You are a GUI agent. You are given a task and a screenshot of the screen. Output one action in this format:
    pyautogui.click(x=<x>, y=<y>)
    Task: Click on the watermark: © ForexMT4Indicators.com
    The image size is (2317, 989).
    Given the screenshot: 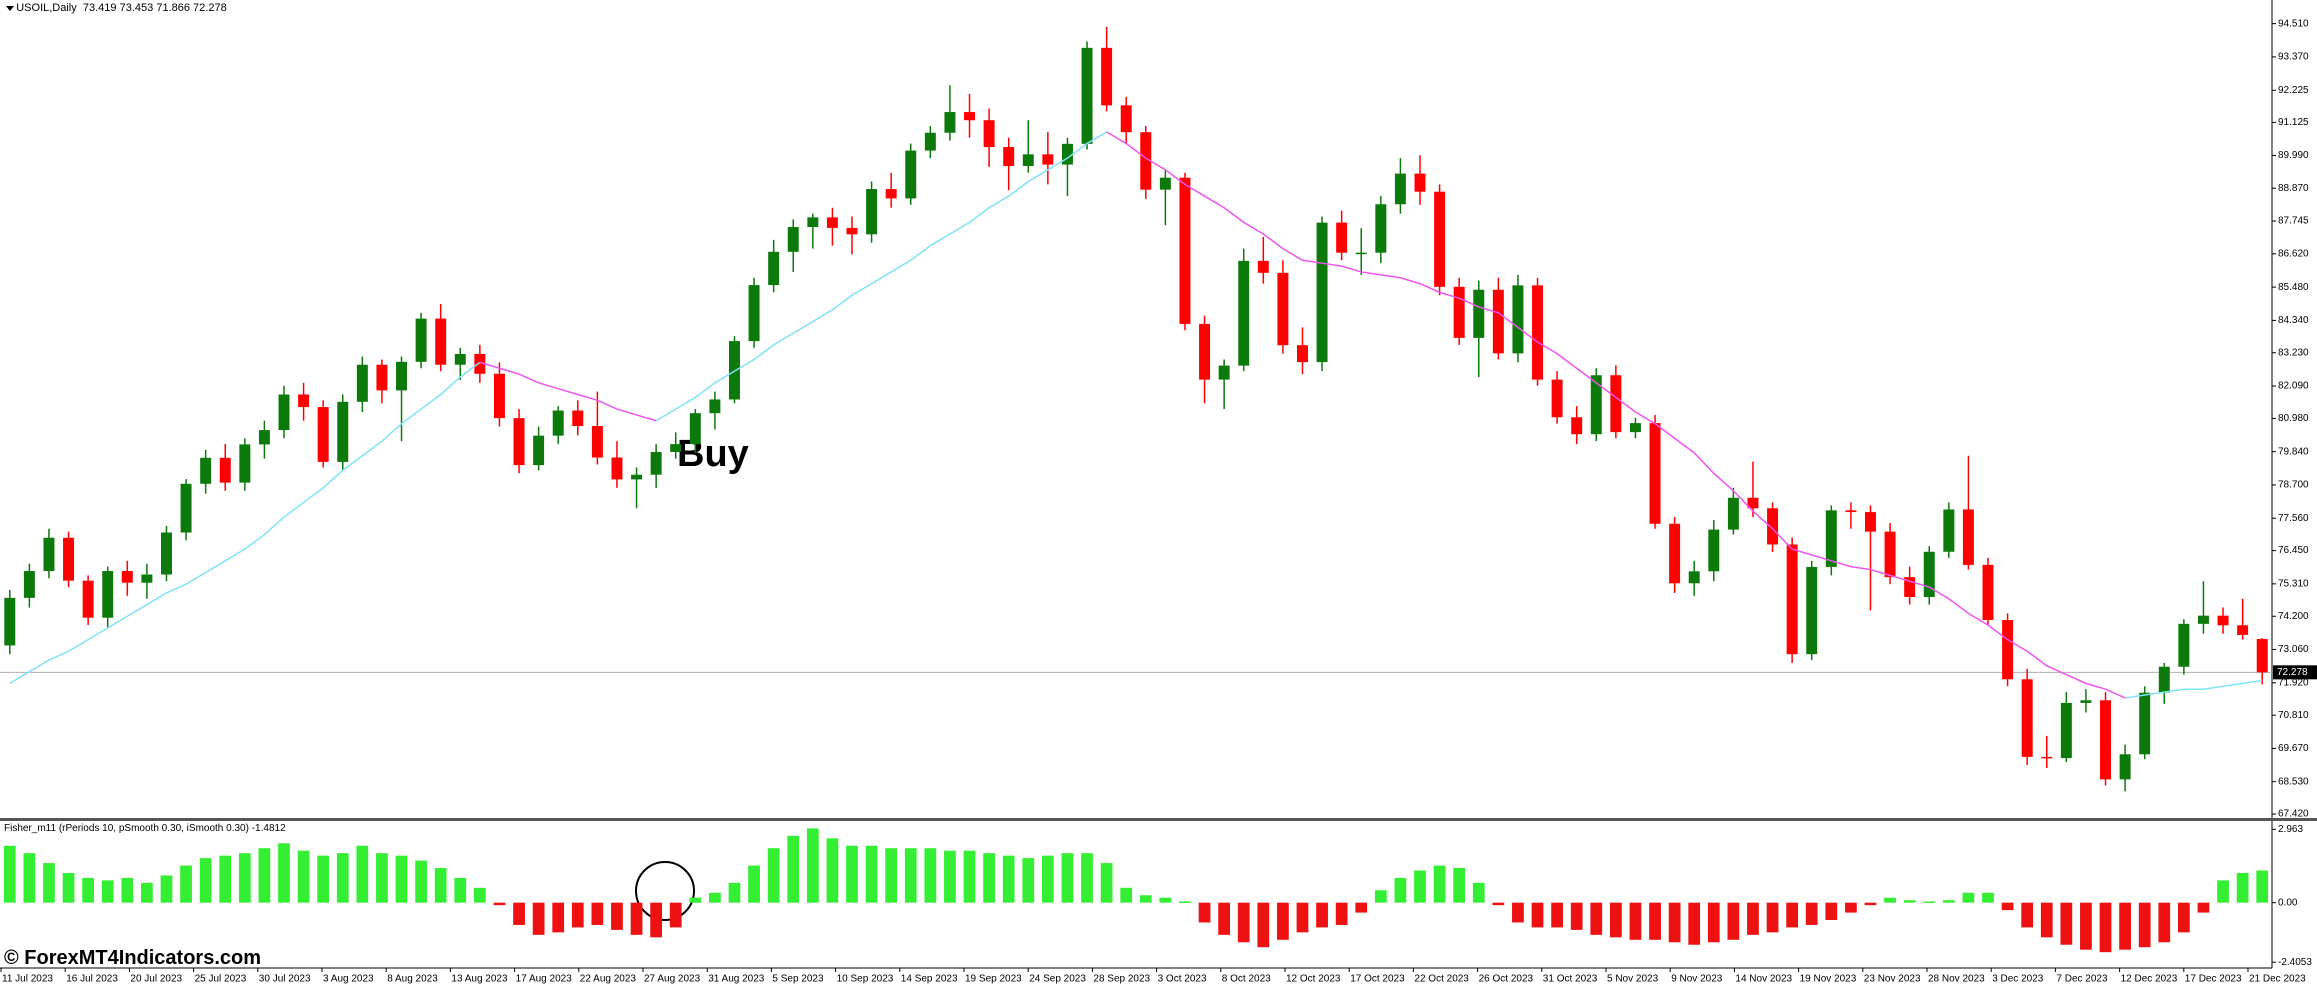 What is the action you would take?
    pyautogui.click(x=133, y=958)
    